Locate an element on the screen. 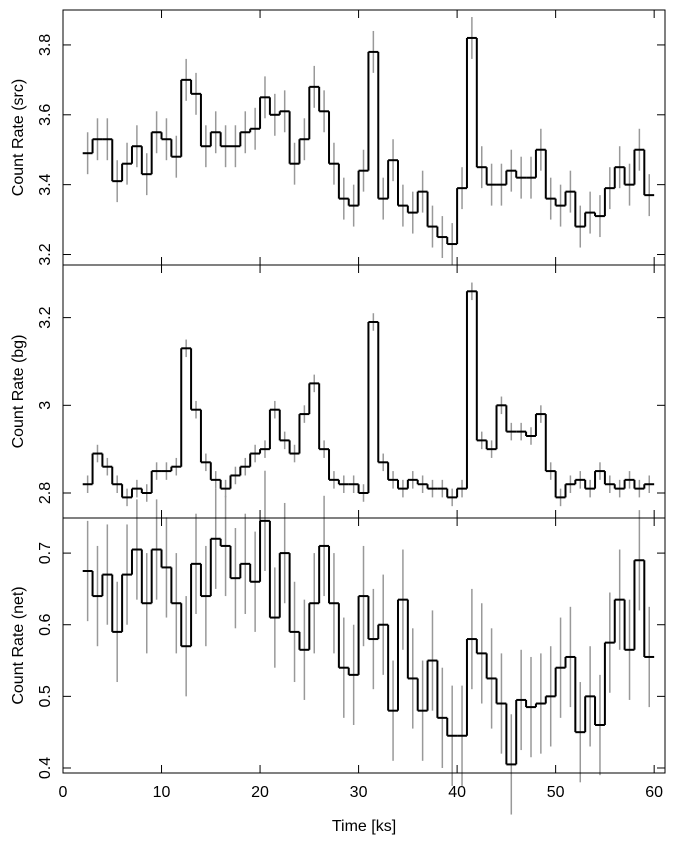 Image resolution: width=676 pixels, height=846 pixels. y-tick-label: 0.4 is located at coordinates (45, 768).